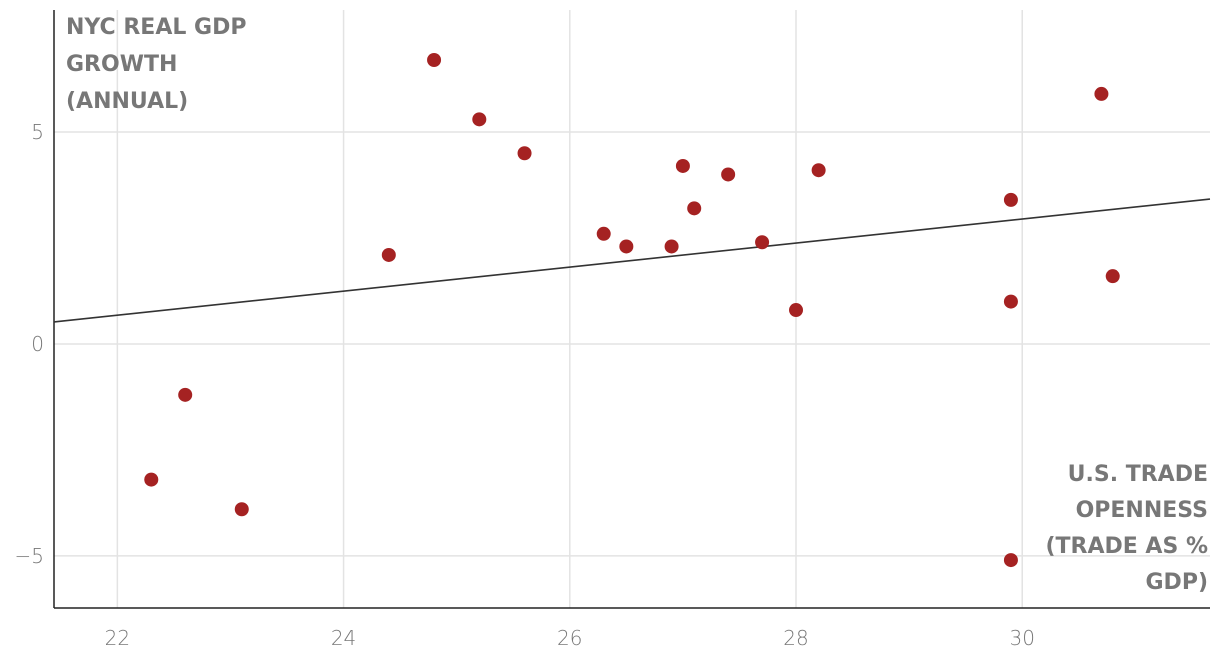 The image size is (1220, 668). I want to click on y-tick-label: 5, so click(37, 132).